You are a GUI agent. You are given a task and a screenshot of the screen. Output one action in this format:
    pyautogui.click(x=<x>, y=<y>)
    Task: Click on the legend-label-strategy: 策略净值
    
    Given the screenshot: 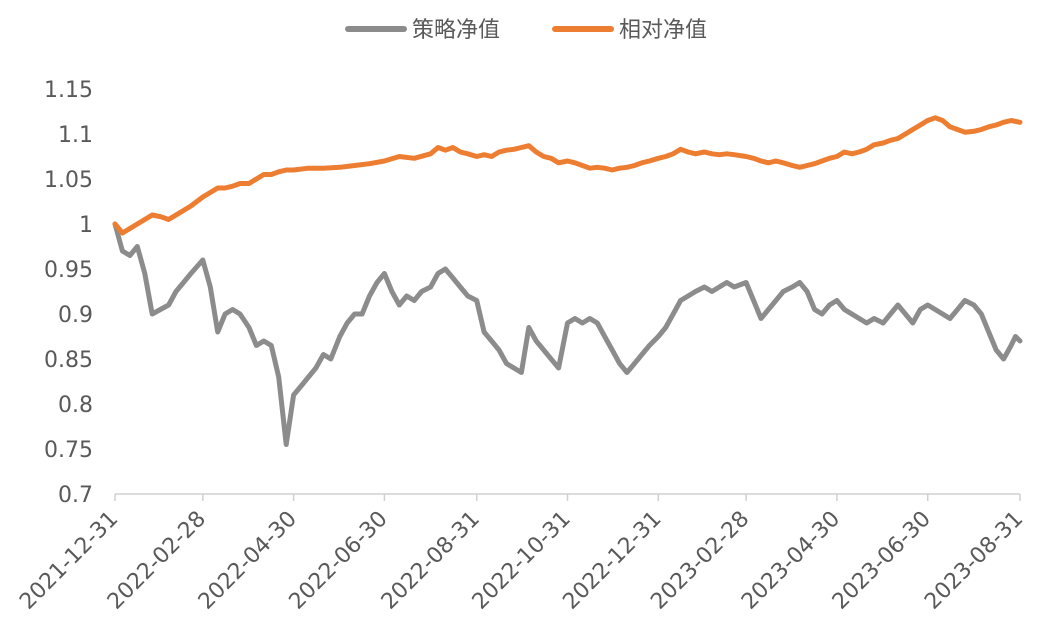 What is the action you would take?
    pyautogui.click(x=456, y=30)
    